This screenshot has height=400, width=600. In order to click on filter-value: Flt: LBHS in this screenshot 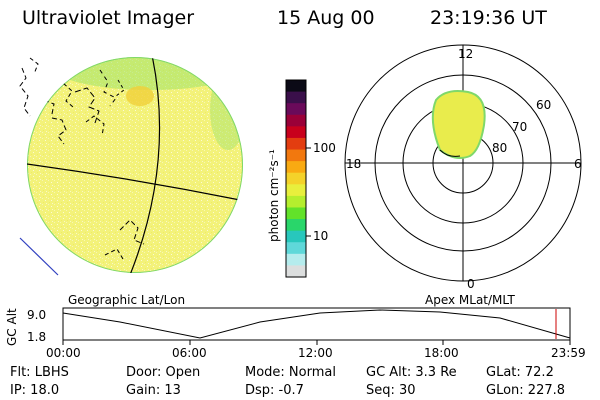, I will do `click(39, 372)`.